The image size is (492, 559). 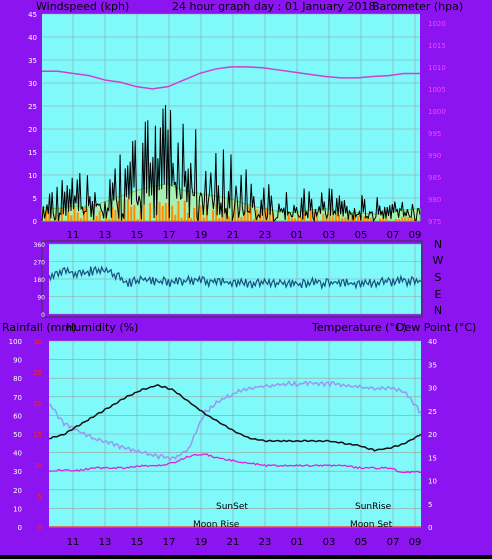 What do you see at coordinates (437, 46) in the screenshot?
I see `barometer-tick-label: 1015` at bounding box center [437, 46].